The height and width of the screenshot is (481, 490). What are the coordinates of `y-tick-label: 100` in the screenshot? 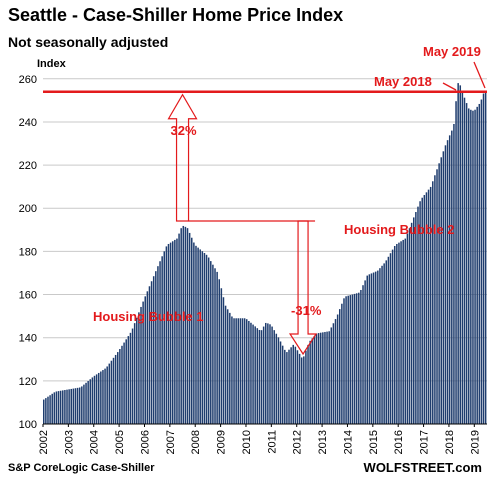 It's located at (28, 425).